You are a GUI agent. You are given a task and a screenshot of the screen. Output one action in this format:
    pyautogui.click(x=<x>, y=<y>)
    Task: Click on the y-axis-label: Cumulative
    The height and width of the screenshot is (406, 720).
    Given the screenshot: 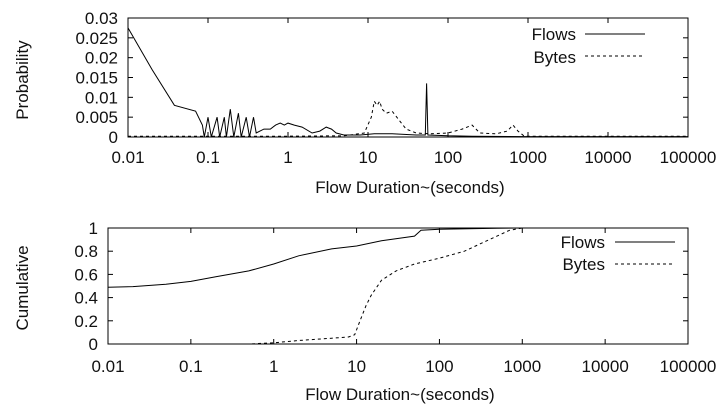 What is the action you would take?
    pyautogui.click(x=22, y=287)
    